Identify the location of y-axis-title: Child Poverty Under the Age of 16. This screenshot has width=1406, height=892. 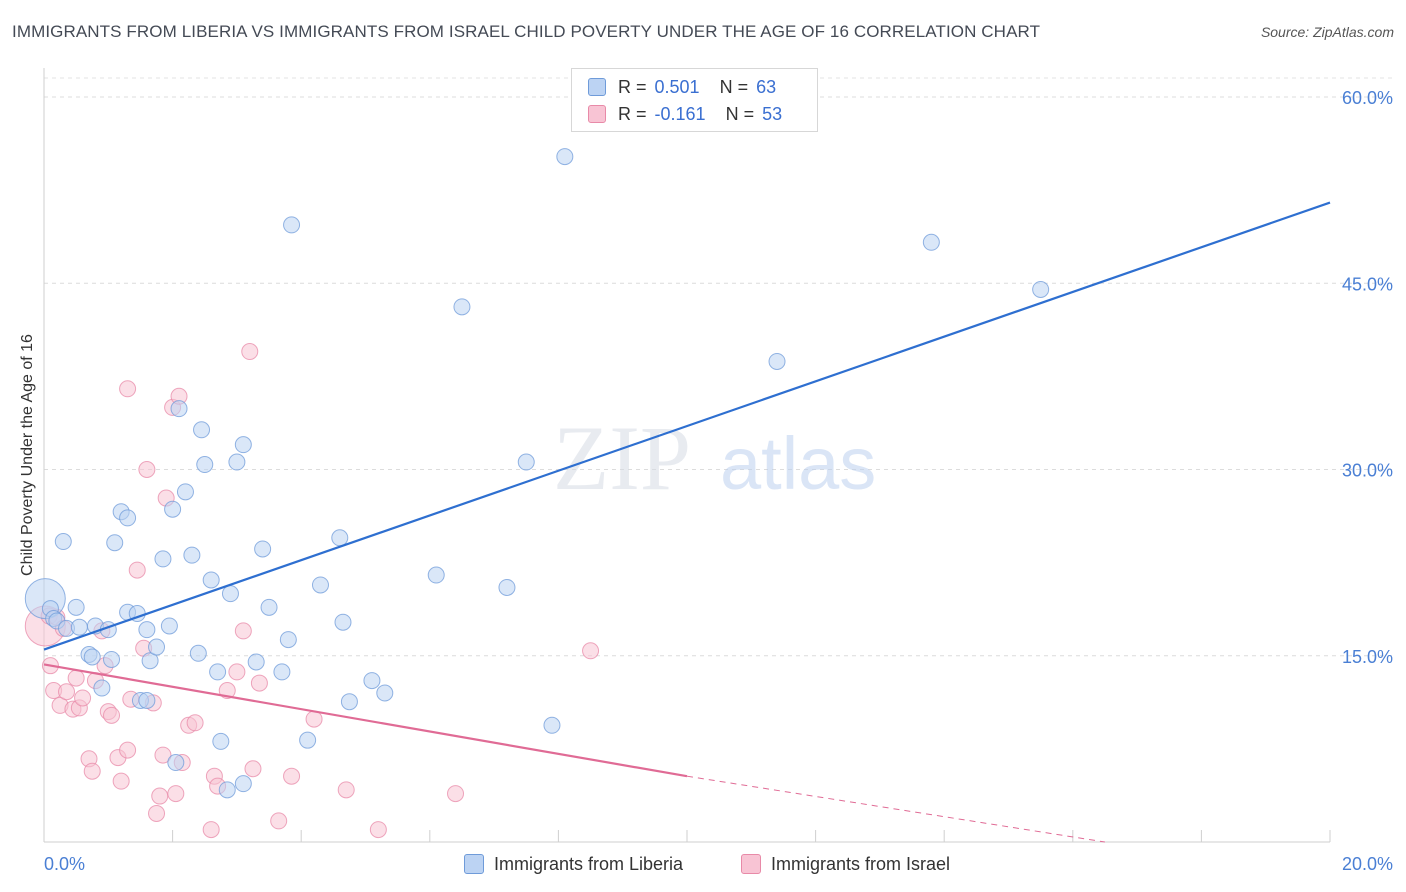
(27, 455).